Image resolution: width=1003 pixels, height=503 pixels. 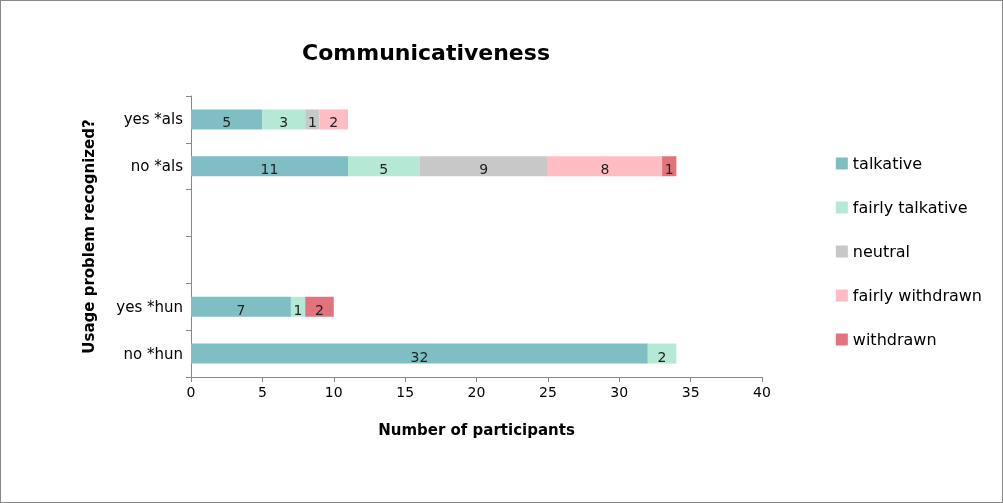 What do you see at coordinates (619, 392) in the screenshot?
I see `x-tick-label: 30` at bounding box center [619, 392].